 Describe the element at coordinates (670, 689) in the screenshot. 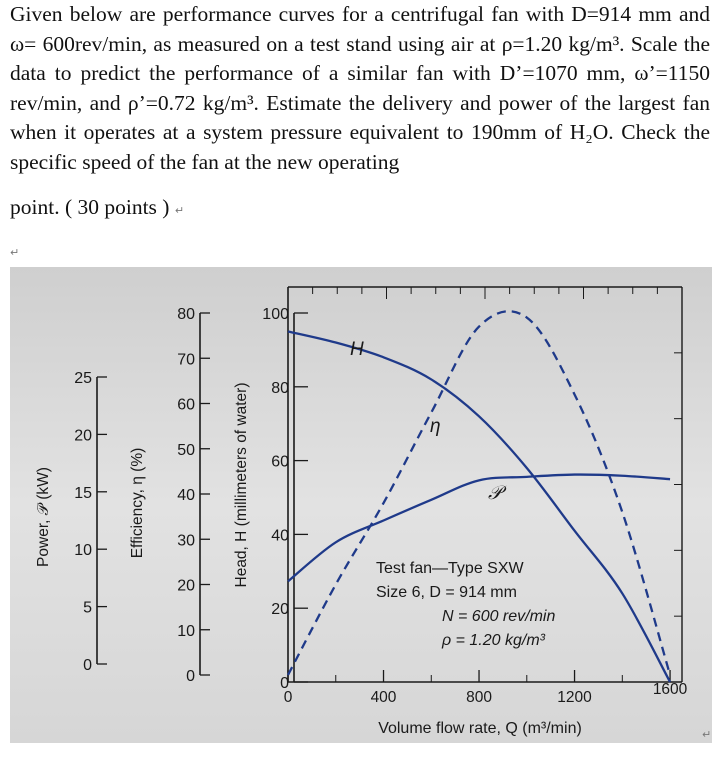

I see `x-tick-label: 1600` at that location.